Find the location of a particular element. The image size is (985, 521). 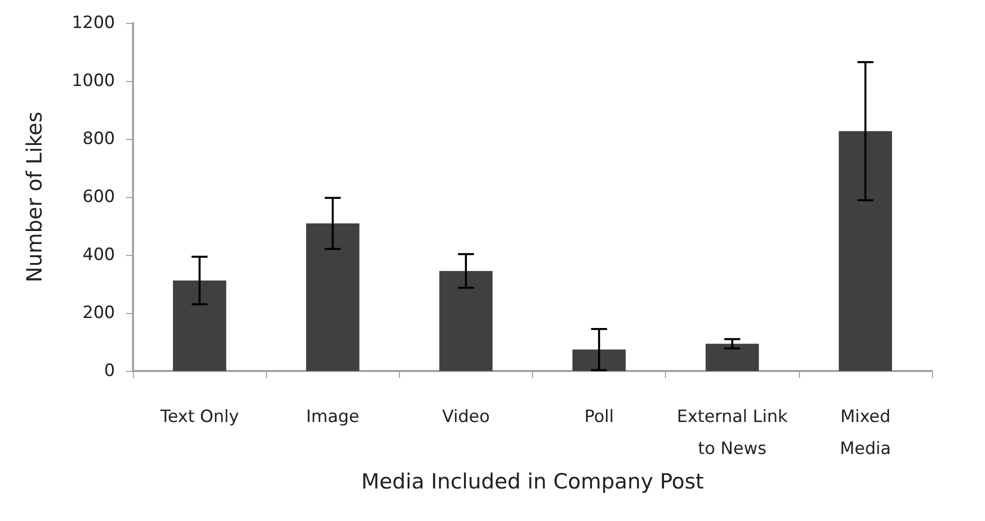

x-tick-label: Image is located at coordinates (333, 417).